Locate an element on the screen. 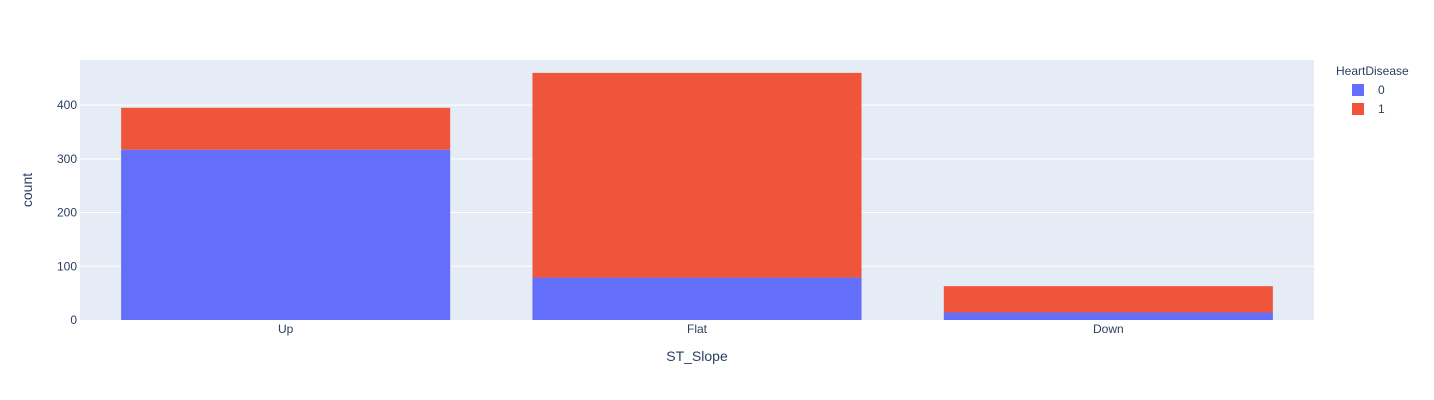 The width and height of the screenshot is (1434, 400). legend-label: 1 is located at coordinates (1381, 109).